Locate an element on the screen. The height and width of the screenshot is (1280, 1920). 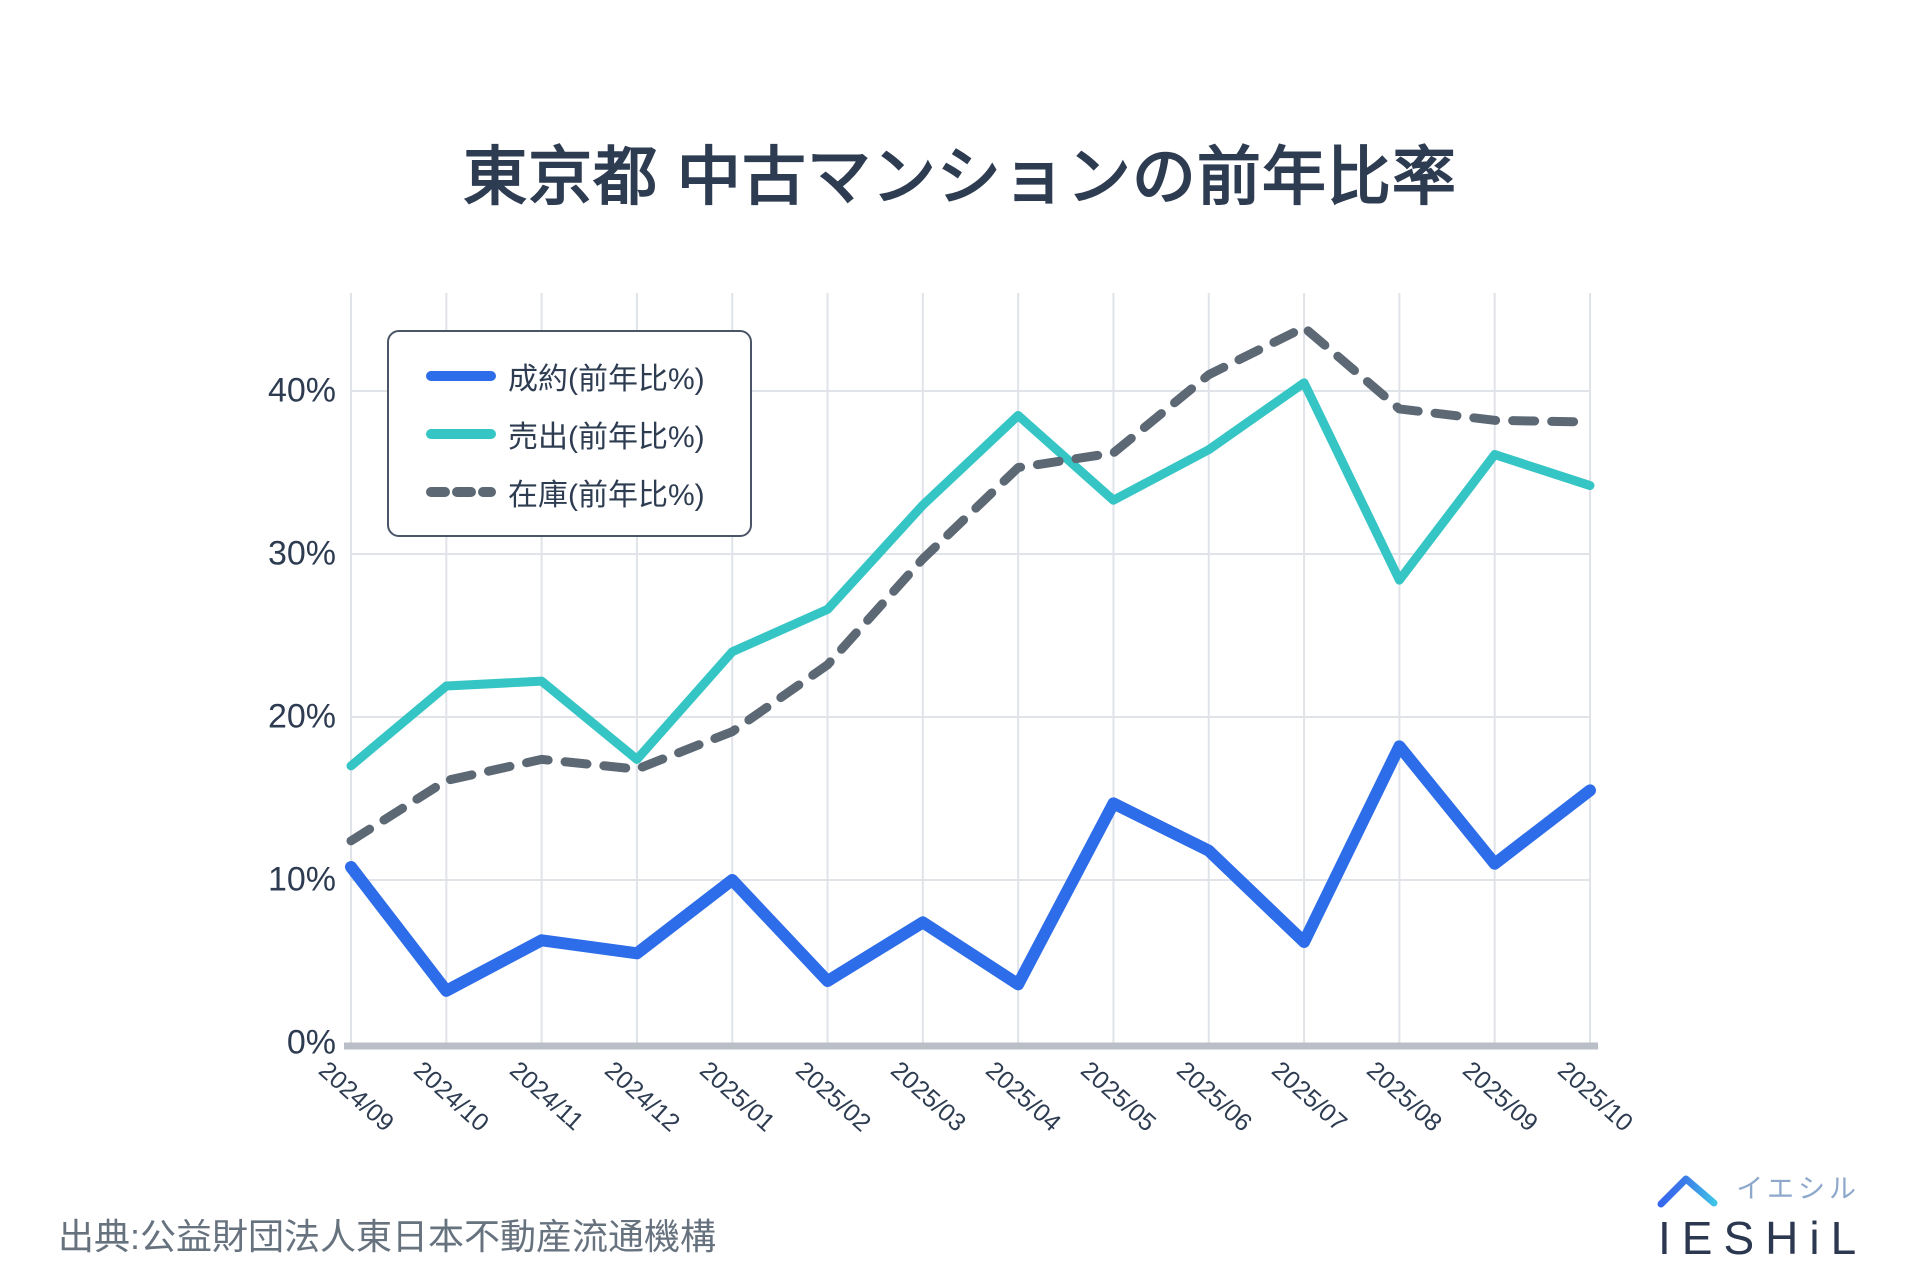
legend-label: 成約(前年比%) is located at coordinates (606, 379).